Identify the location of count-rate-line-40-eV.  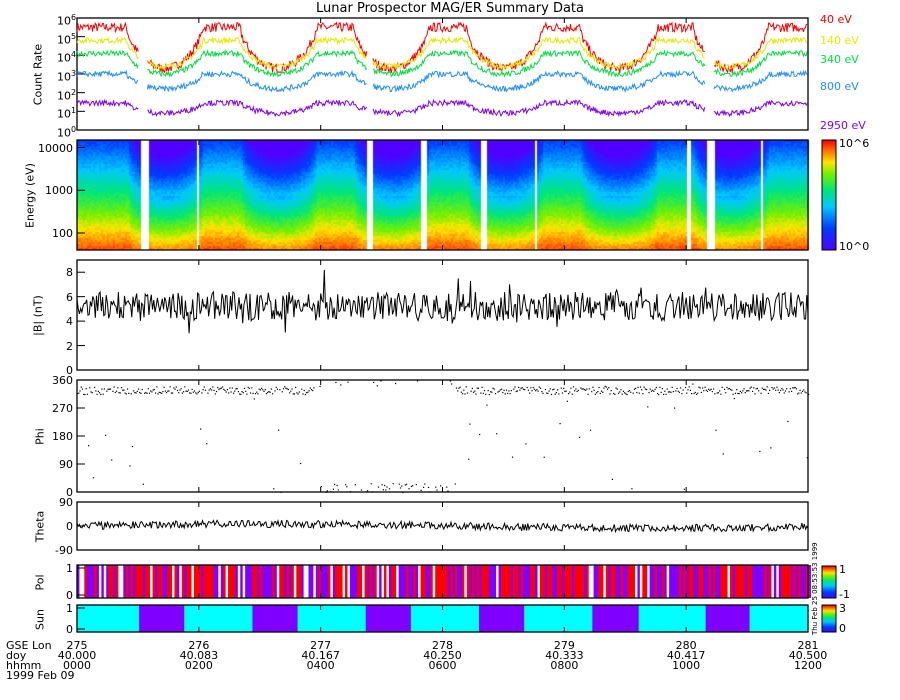
(538, 47).